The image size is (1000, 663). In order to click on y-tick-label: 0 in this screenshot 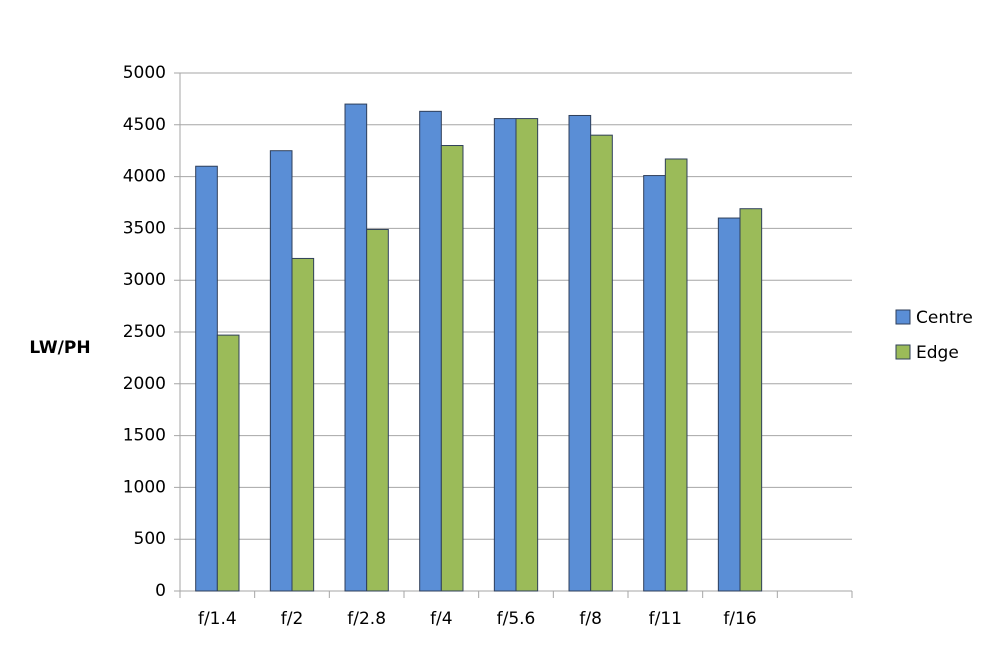, I will do `click(160, 591)`.